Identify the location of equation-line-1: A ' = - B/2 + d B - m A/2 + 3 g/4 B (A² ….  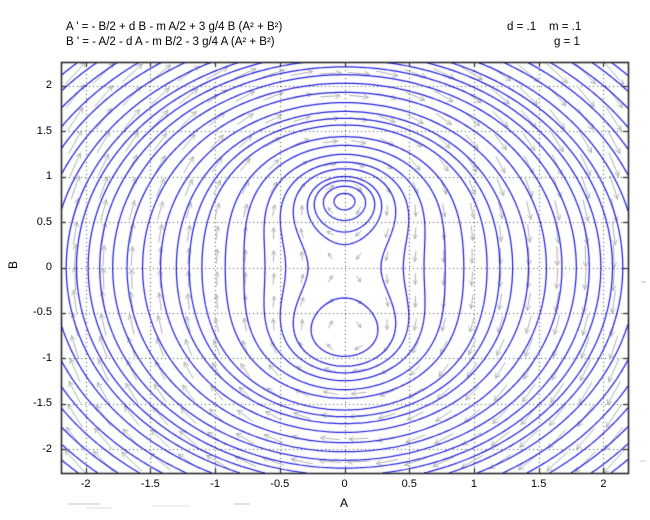
(174, 27).